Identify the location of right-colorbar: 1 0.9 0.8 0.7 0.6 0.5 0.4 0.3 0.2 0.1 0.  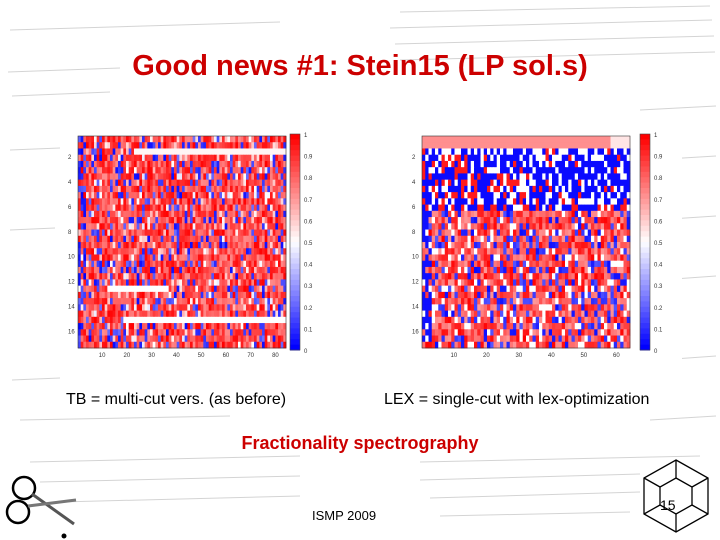
(651, 244).